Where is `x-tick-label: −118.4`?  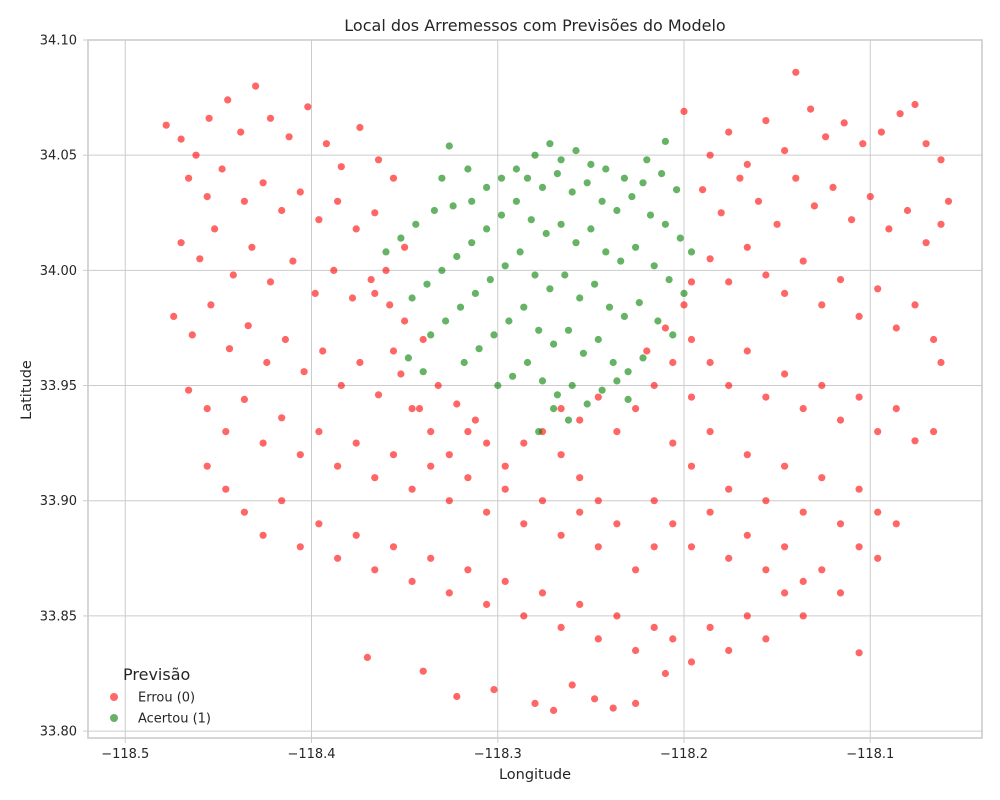 x-tick-label: −118.4 is located at coordinates (311, 754).